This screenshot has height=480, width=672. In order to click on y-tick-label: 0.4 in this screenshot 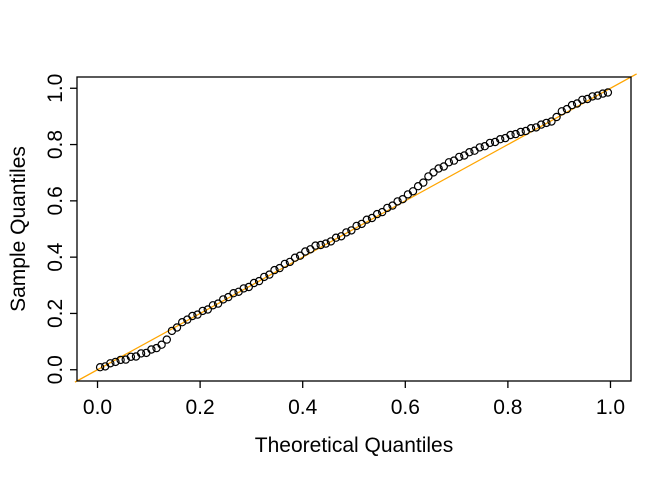, I will do `click(55, 257)`.